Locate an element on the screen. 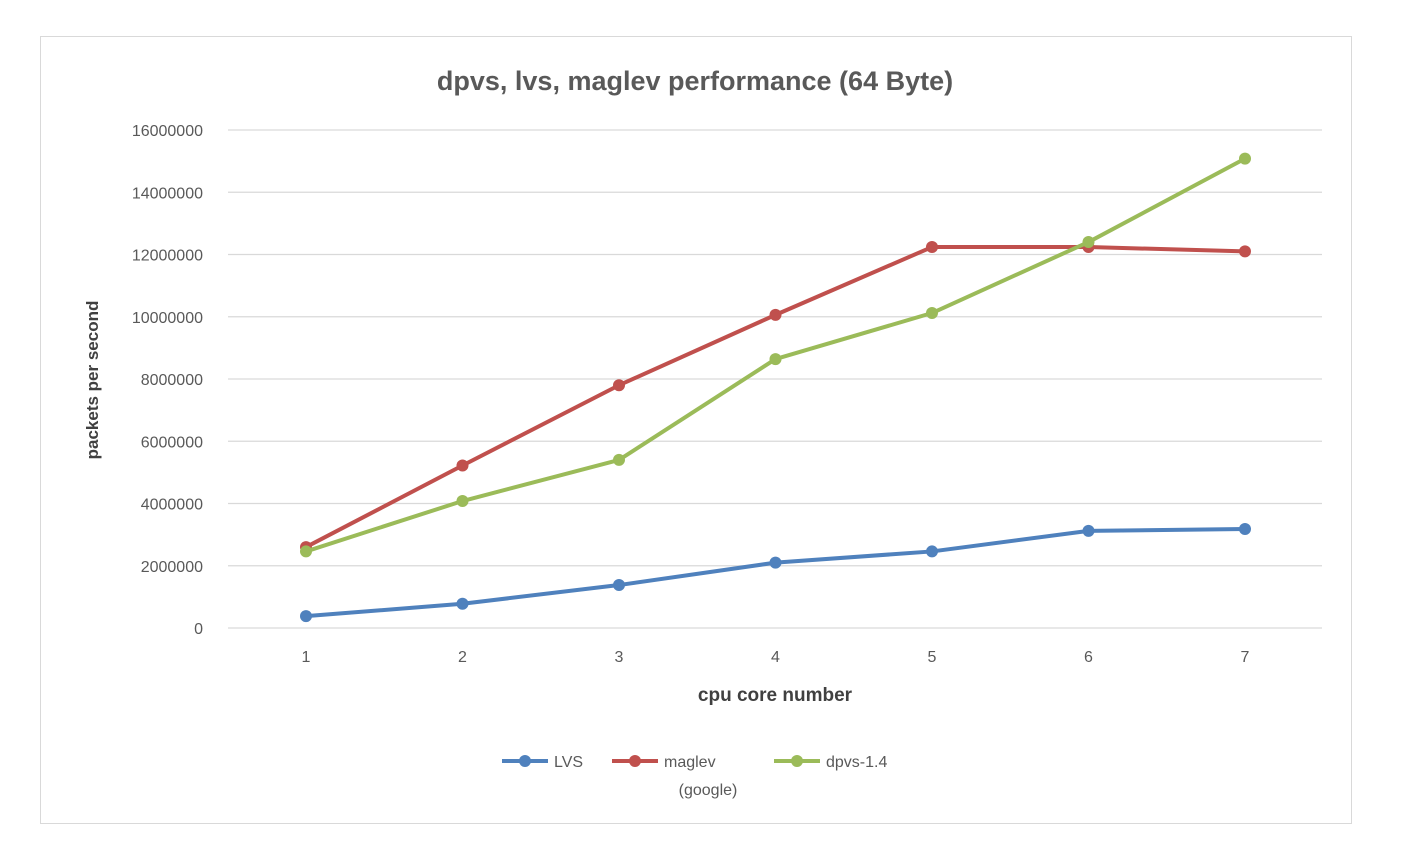 This screenshot has height=862, width=1404. y-tick-label: 6000000 is located at coordinates (172, 442).